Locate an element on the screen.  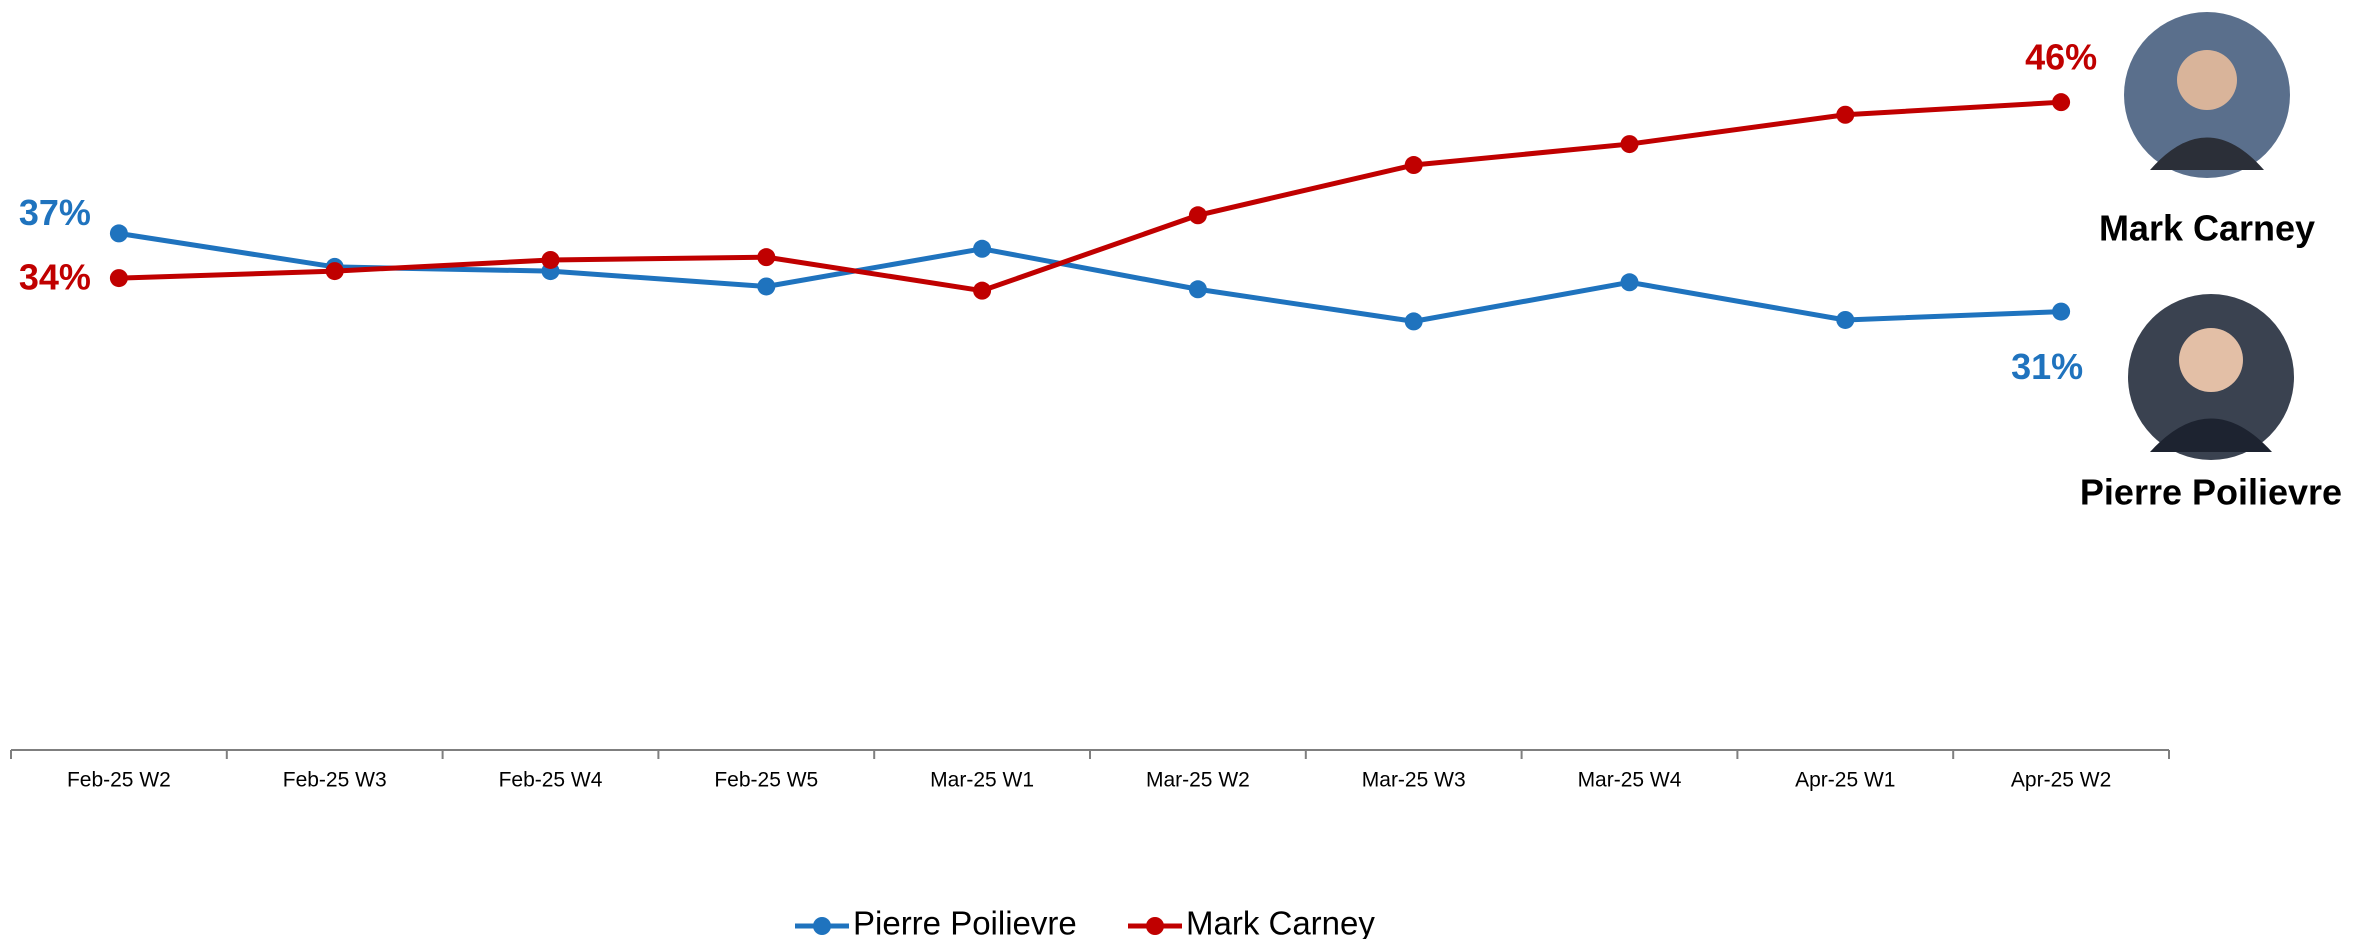
line is located at coordinates (1090, 277).